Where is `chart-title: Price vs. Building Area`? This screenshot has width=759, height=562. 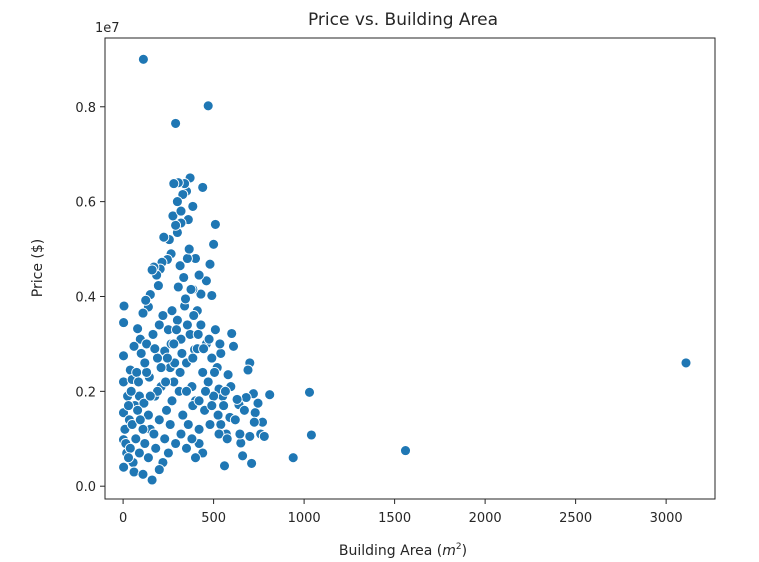
chart-title: Price vs. Building Area is located at coordinates (403, 20).